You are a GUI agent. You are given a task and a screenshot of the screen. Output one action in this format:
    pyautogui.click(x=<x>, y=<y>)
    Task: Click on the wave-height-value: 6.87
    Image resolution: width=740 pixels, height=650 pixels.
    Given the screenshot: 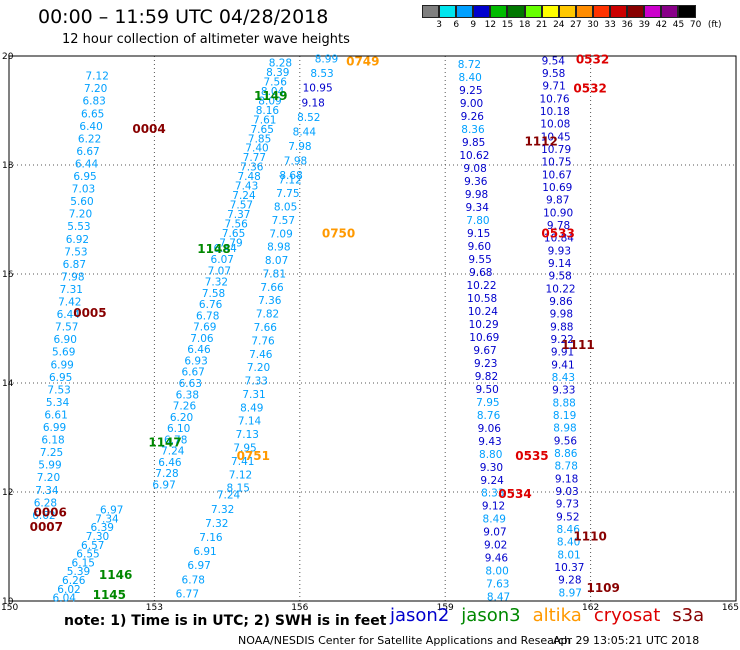 What is the action you would take?
    pyautogui.click(x=74, y=265)
    